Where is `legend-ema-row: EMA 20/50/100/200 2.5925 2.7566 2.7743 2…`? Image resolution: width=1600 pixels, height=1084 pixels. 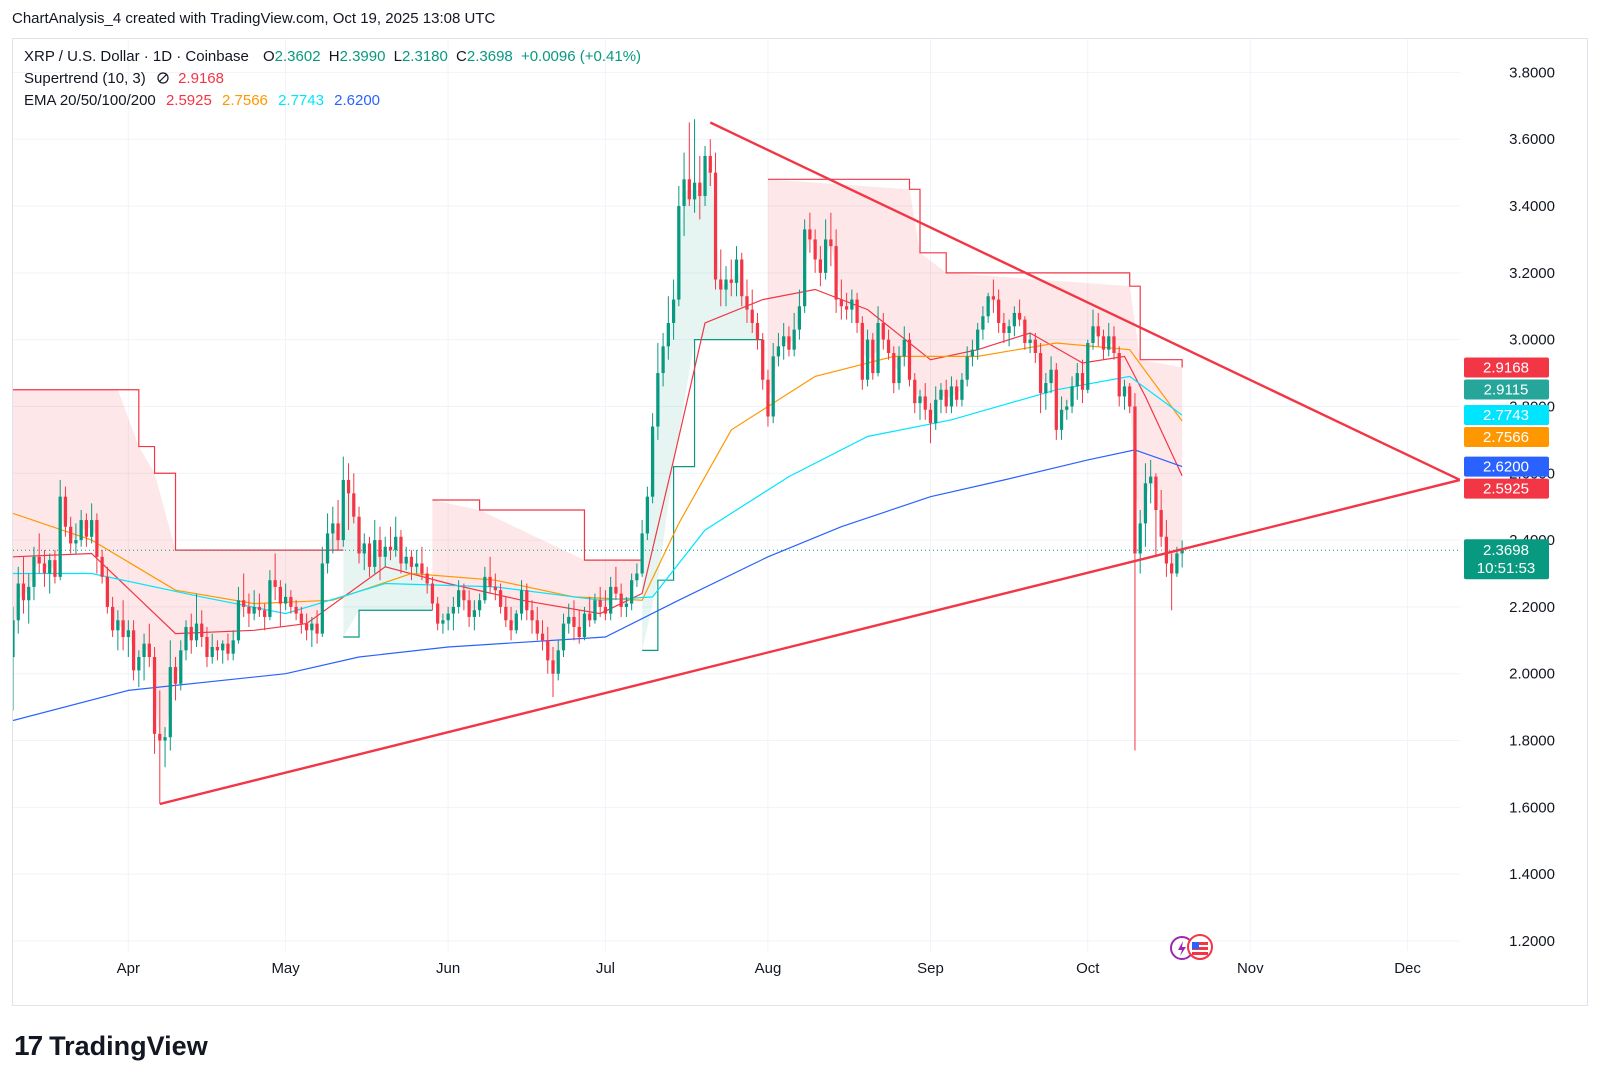
legend-ema-row: EMA 20/50/100/200 2.5925 2.7566 2.7743 2… is located at coordinates (332, 101).